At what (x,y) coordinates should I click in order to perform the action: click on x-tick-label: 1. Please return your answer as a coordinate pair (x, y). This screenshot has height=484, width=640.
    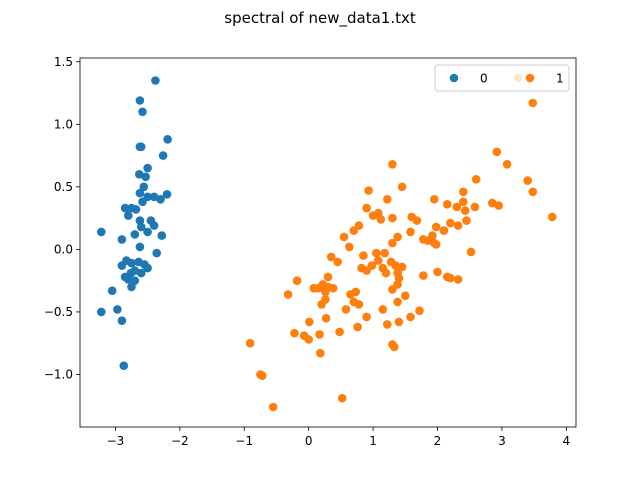
    Looking at the image, I should click on (373, 441).